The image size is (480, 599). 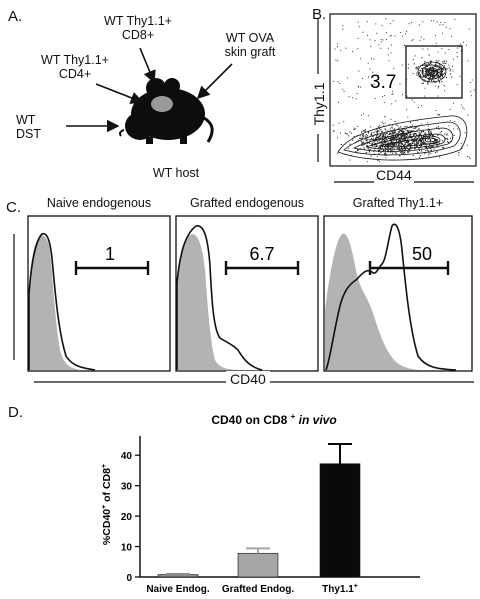 What do you see at coordinates (15, 412) in the screenshot?
I see `panel-d-letter: D.` at bounding box center [15, 412].